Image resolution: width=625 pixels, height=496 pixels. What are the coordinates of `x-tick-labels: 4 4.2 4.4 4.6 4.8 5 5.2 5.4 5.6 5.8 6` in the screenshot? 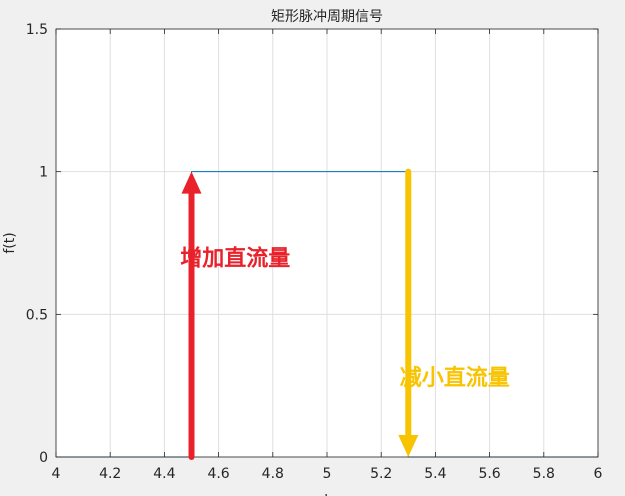 It's located at (327, 474).